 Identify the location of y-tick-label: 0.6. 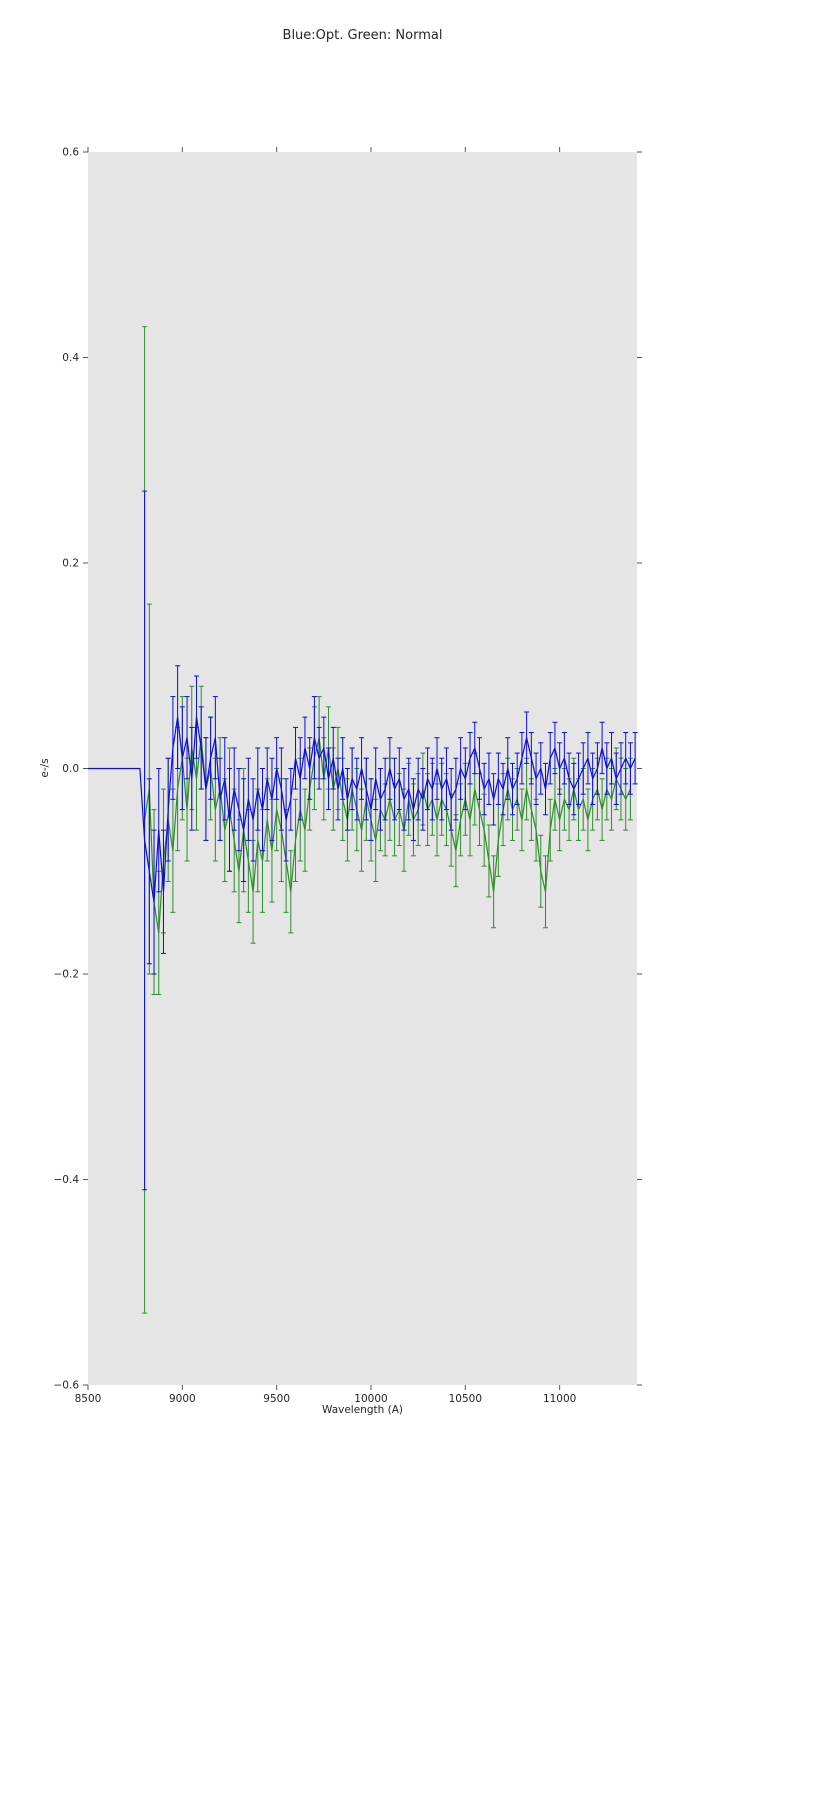
(70, 153).